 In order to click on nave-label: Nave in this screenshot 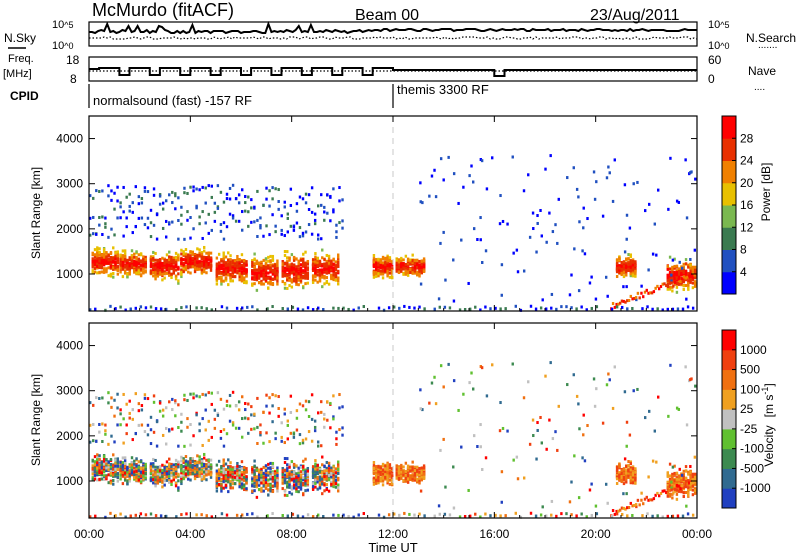, I will do `click(762, 71)`.